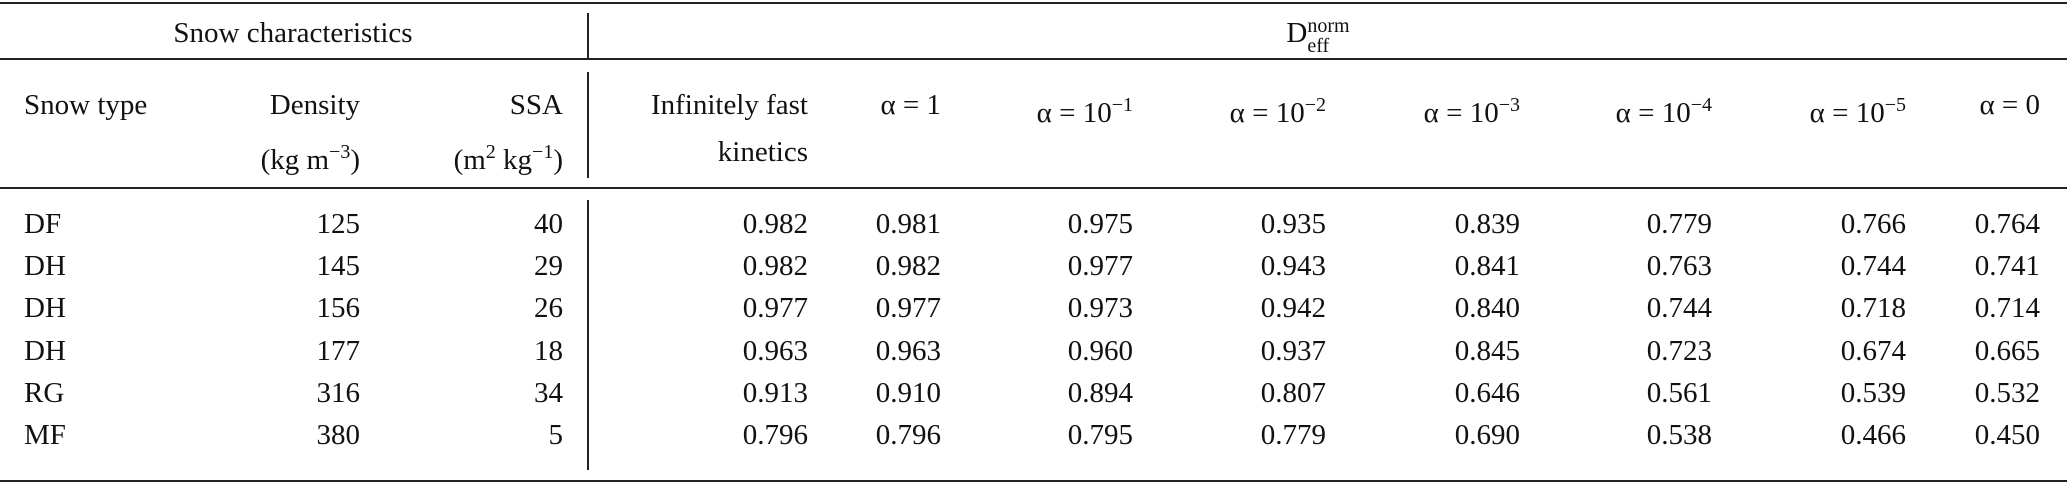 This screenshot has height=485, width=2067. Describe the element at coordinates (1297, 33) in the screenshot. I see `text: D` at that location.